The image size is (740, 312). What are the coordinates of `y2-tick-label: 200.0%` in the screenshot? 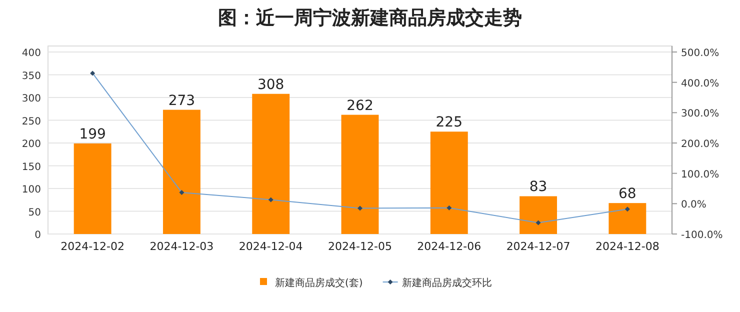 It's located at (700, 144).